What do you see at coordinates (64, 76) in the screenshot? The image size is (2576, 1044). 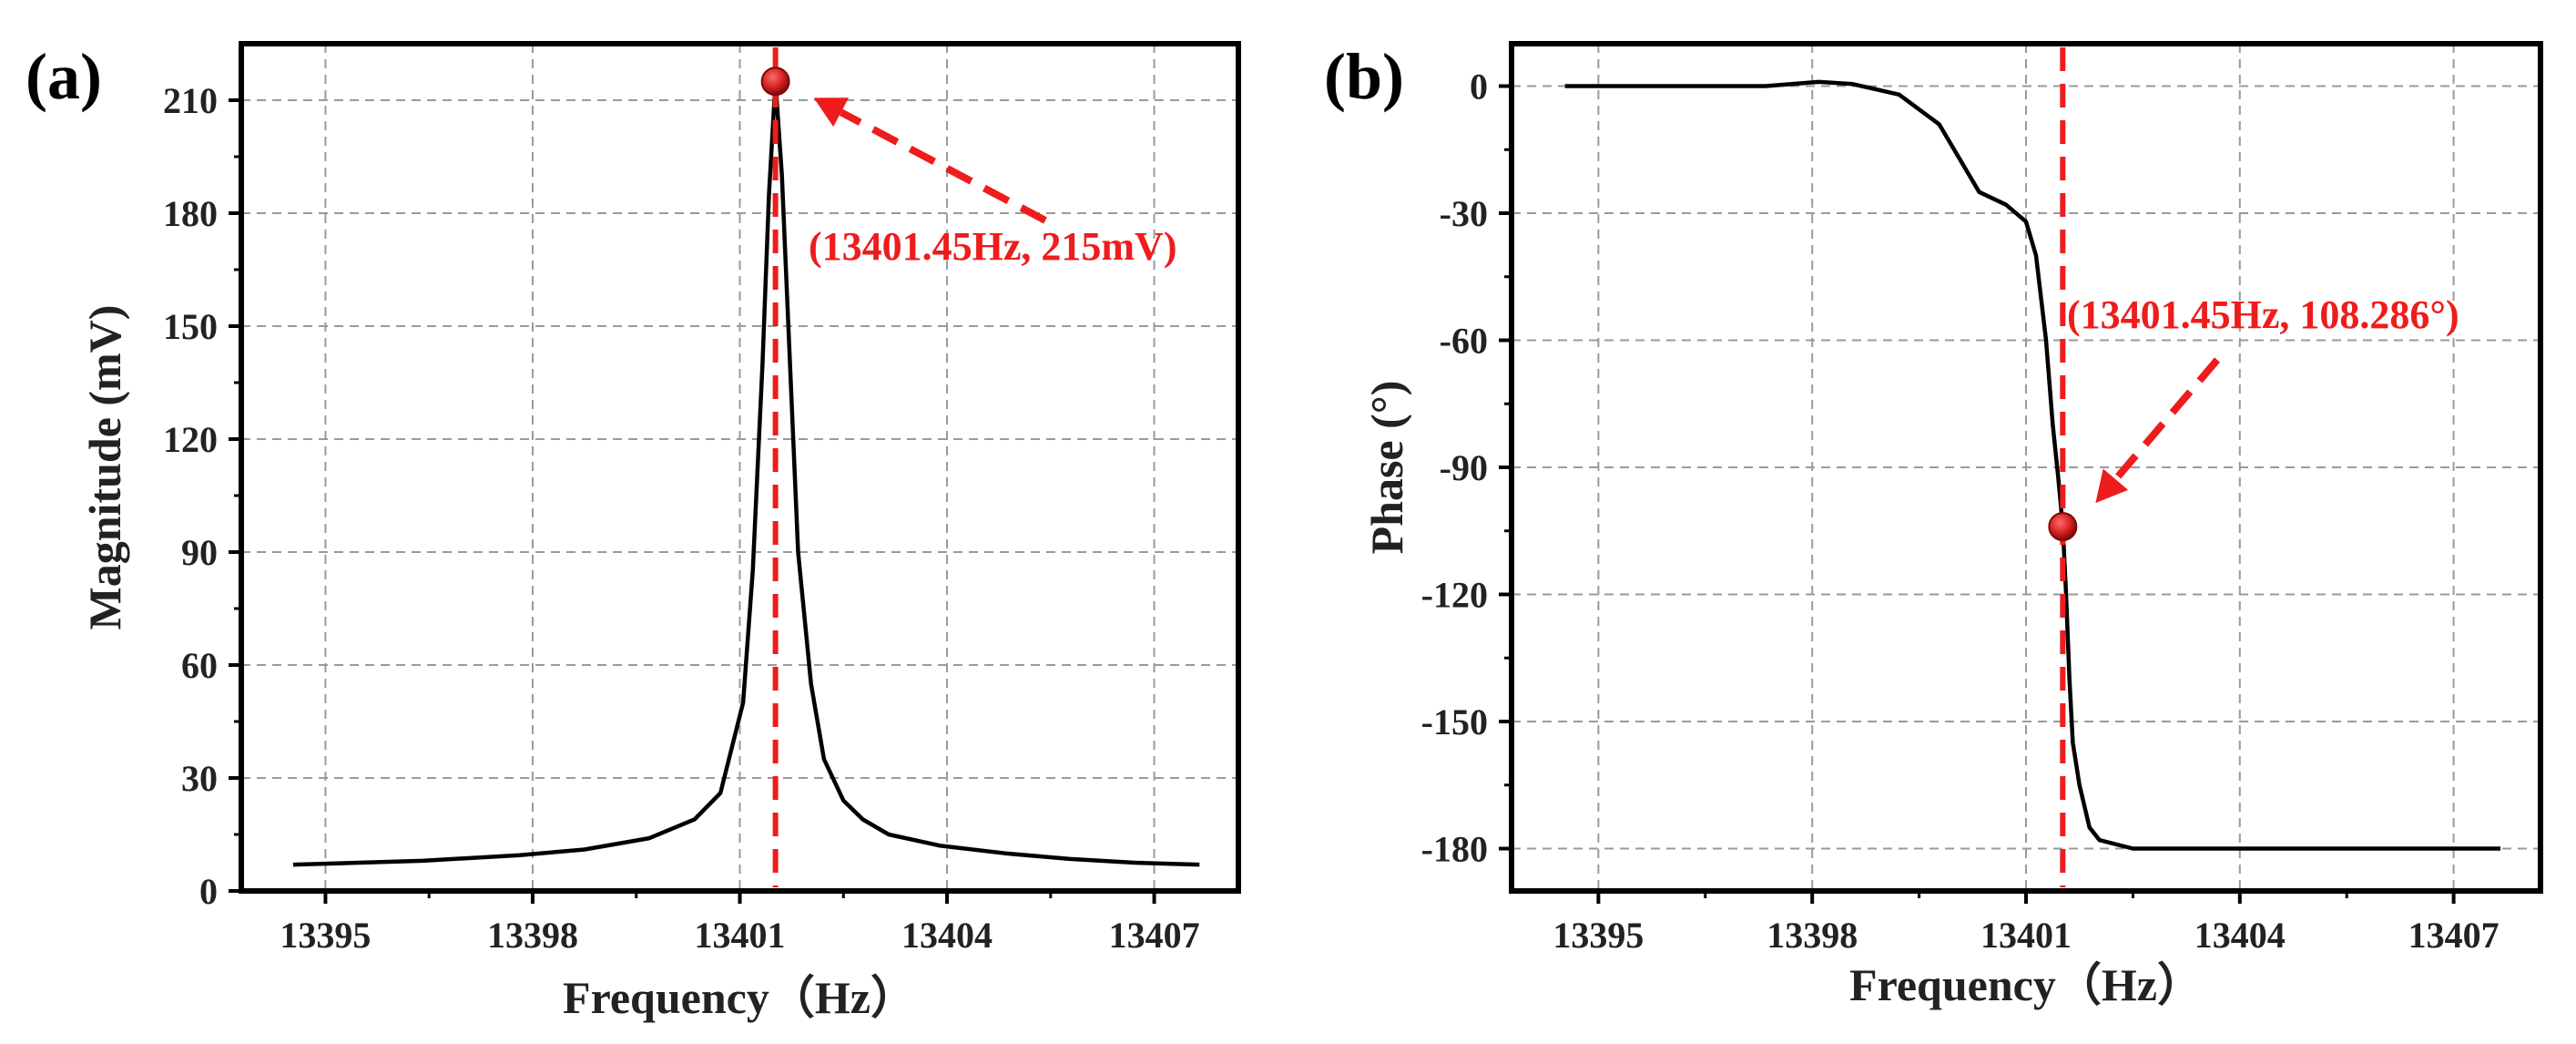 I see `panel-a-label: (a)` at bounding box center [64, 76].